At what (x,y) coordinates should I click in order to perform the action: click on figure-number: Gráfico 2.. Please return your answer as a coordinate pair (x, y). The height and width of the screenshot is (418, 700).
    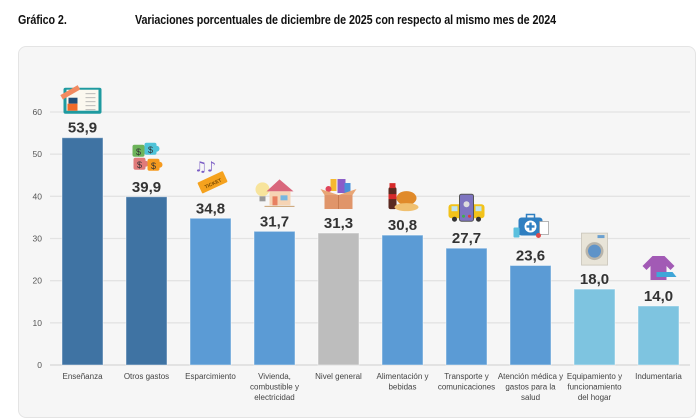
    Looking at the image, I should click on (42, 20).